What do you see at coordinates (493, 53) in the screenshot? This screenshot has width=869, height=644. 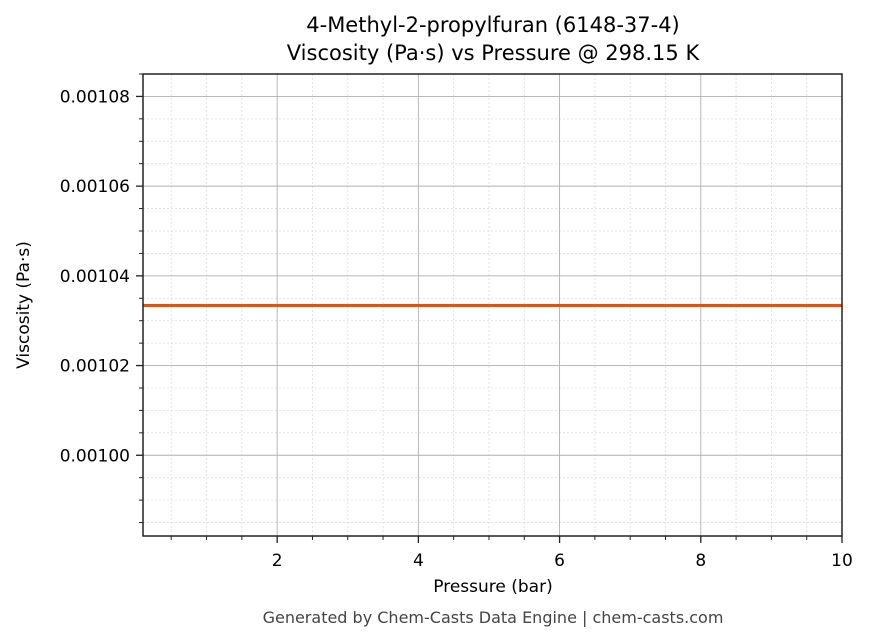 I see `chart-subtitle: Viscosity (Pa·s) vs Pressure @ 298.15 K` at bounding box center [493, 53].